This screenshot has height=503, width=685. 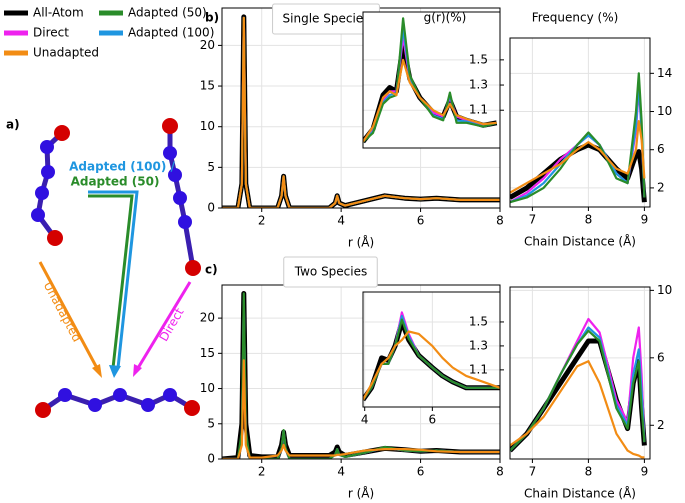 I want to click on title-box, so click(x=330, y=272).